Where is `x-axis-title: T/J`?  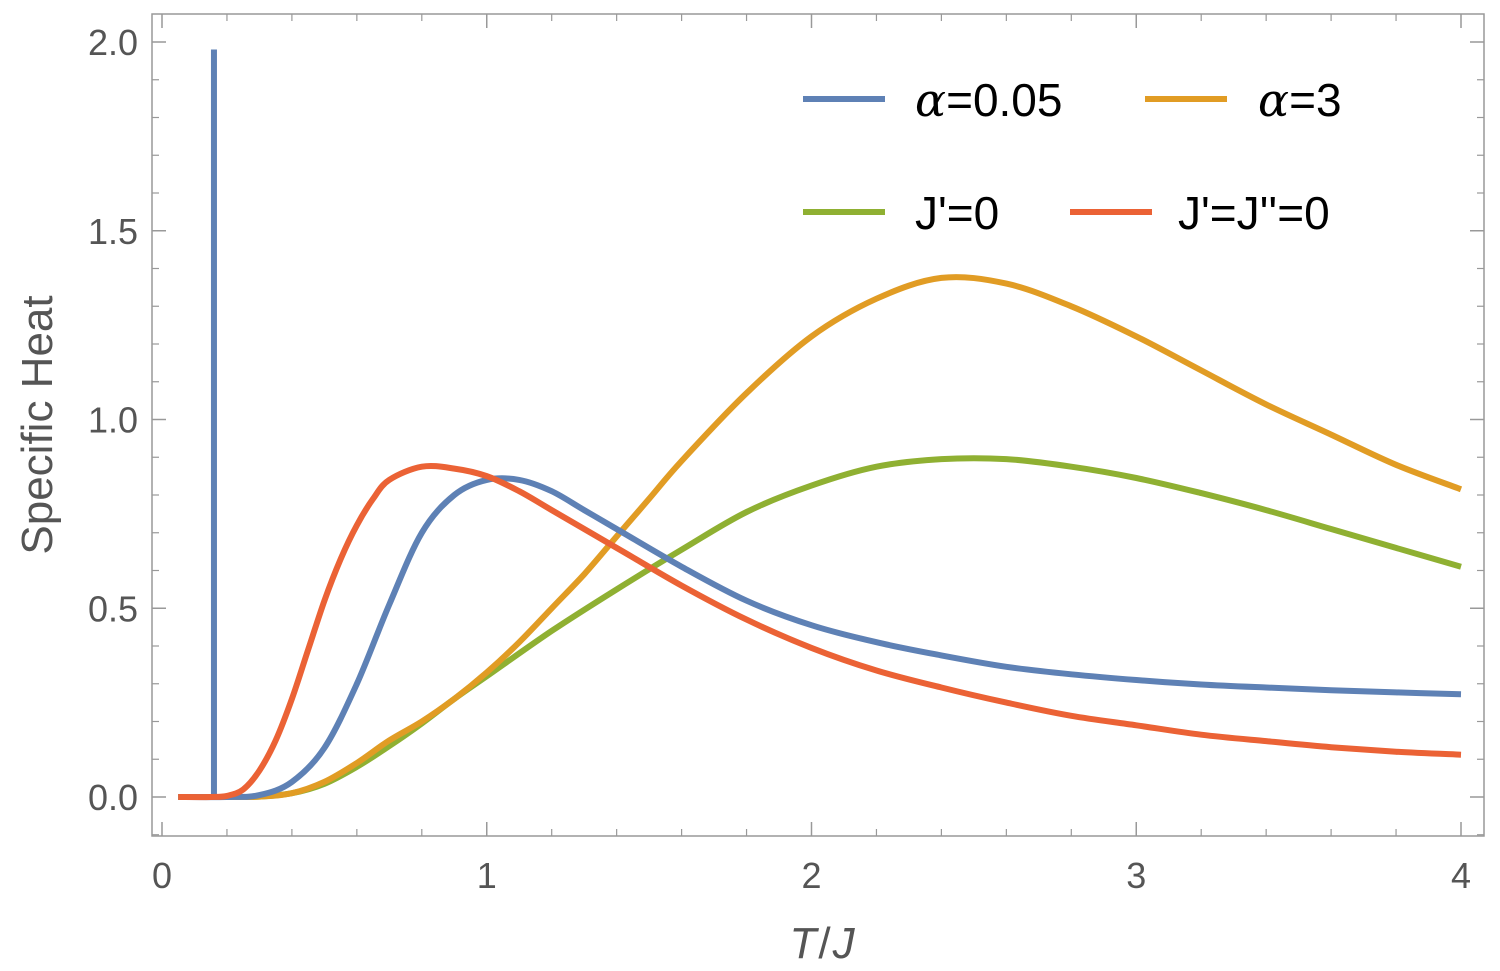
x-axis-title: T/J is located at coordinates (822, 943).